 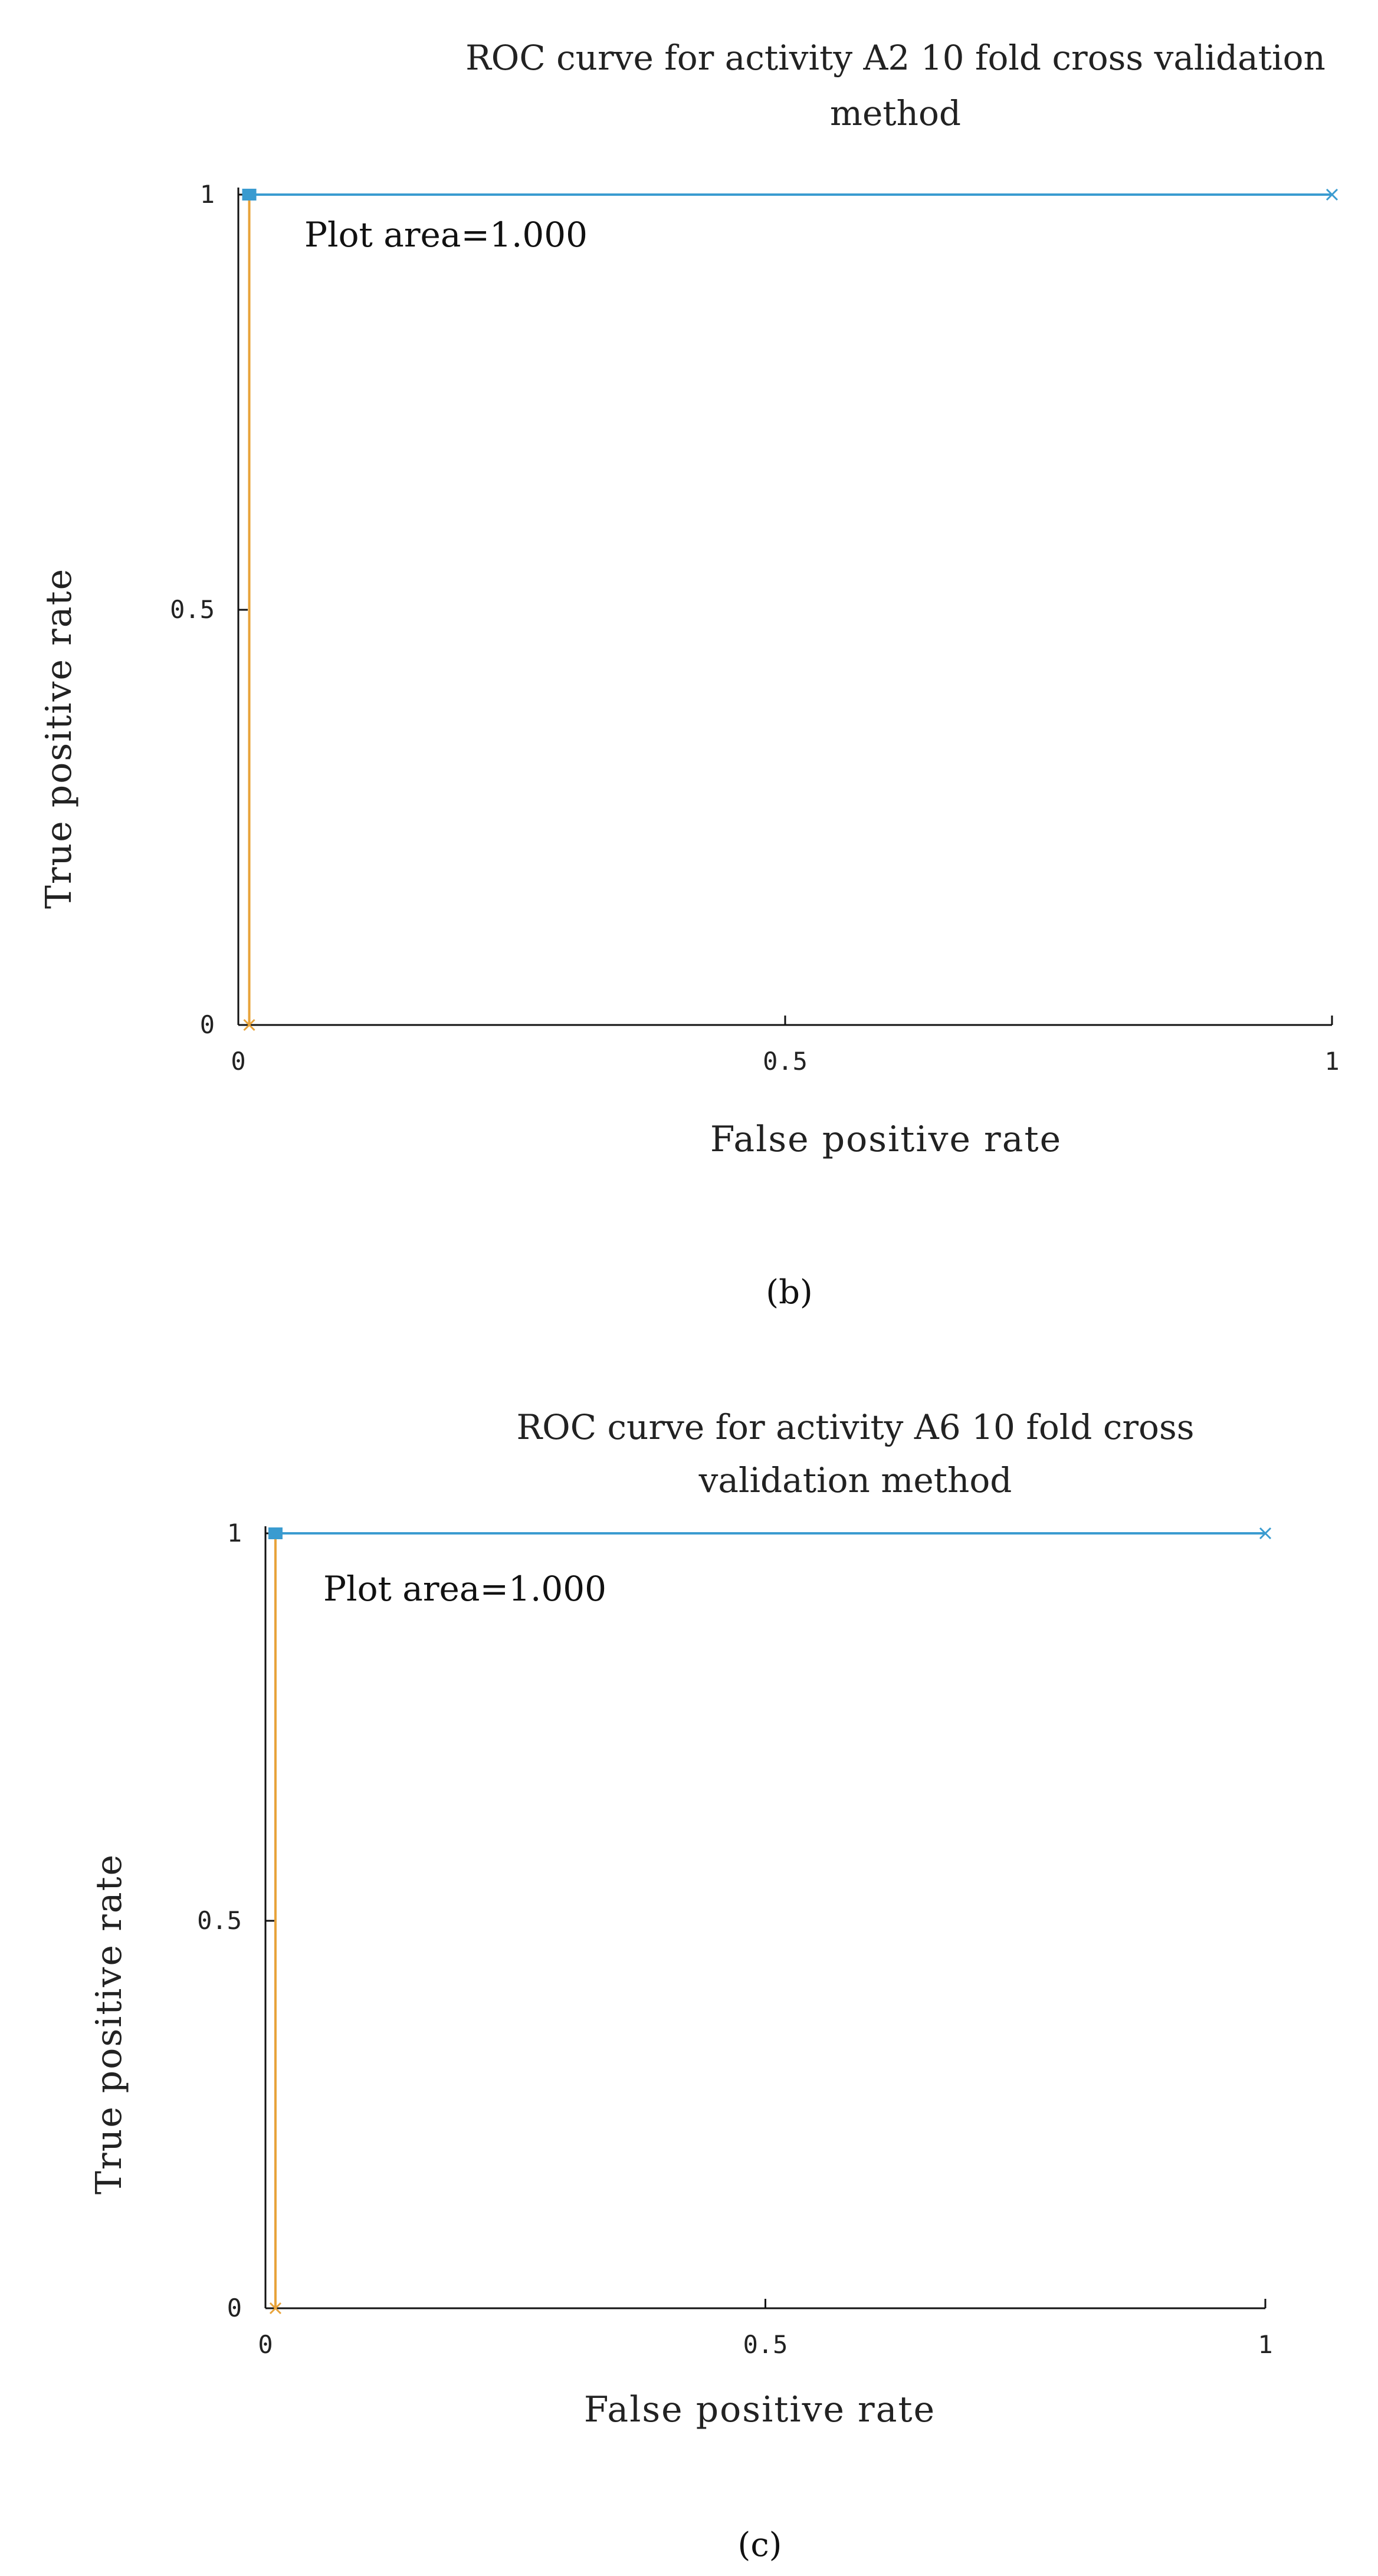 I want to click on chart-title-line-2: validation method, so click(x=855, y=1480).